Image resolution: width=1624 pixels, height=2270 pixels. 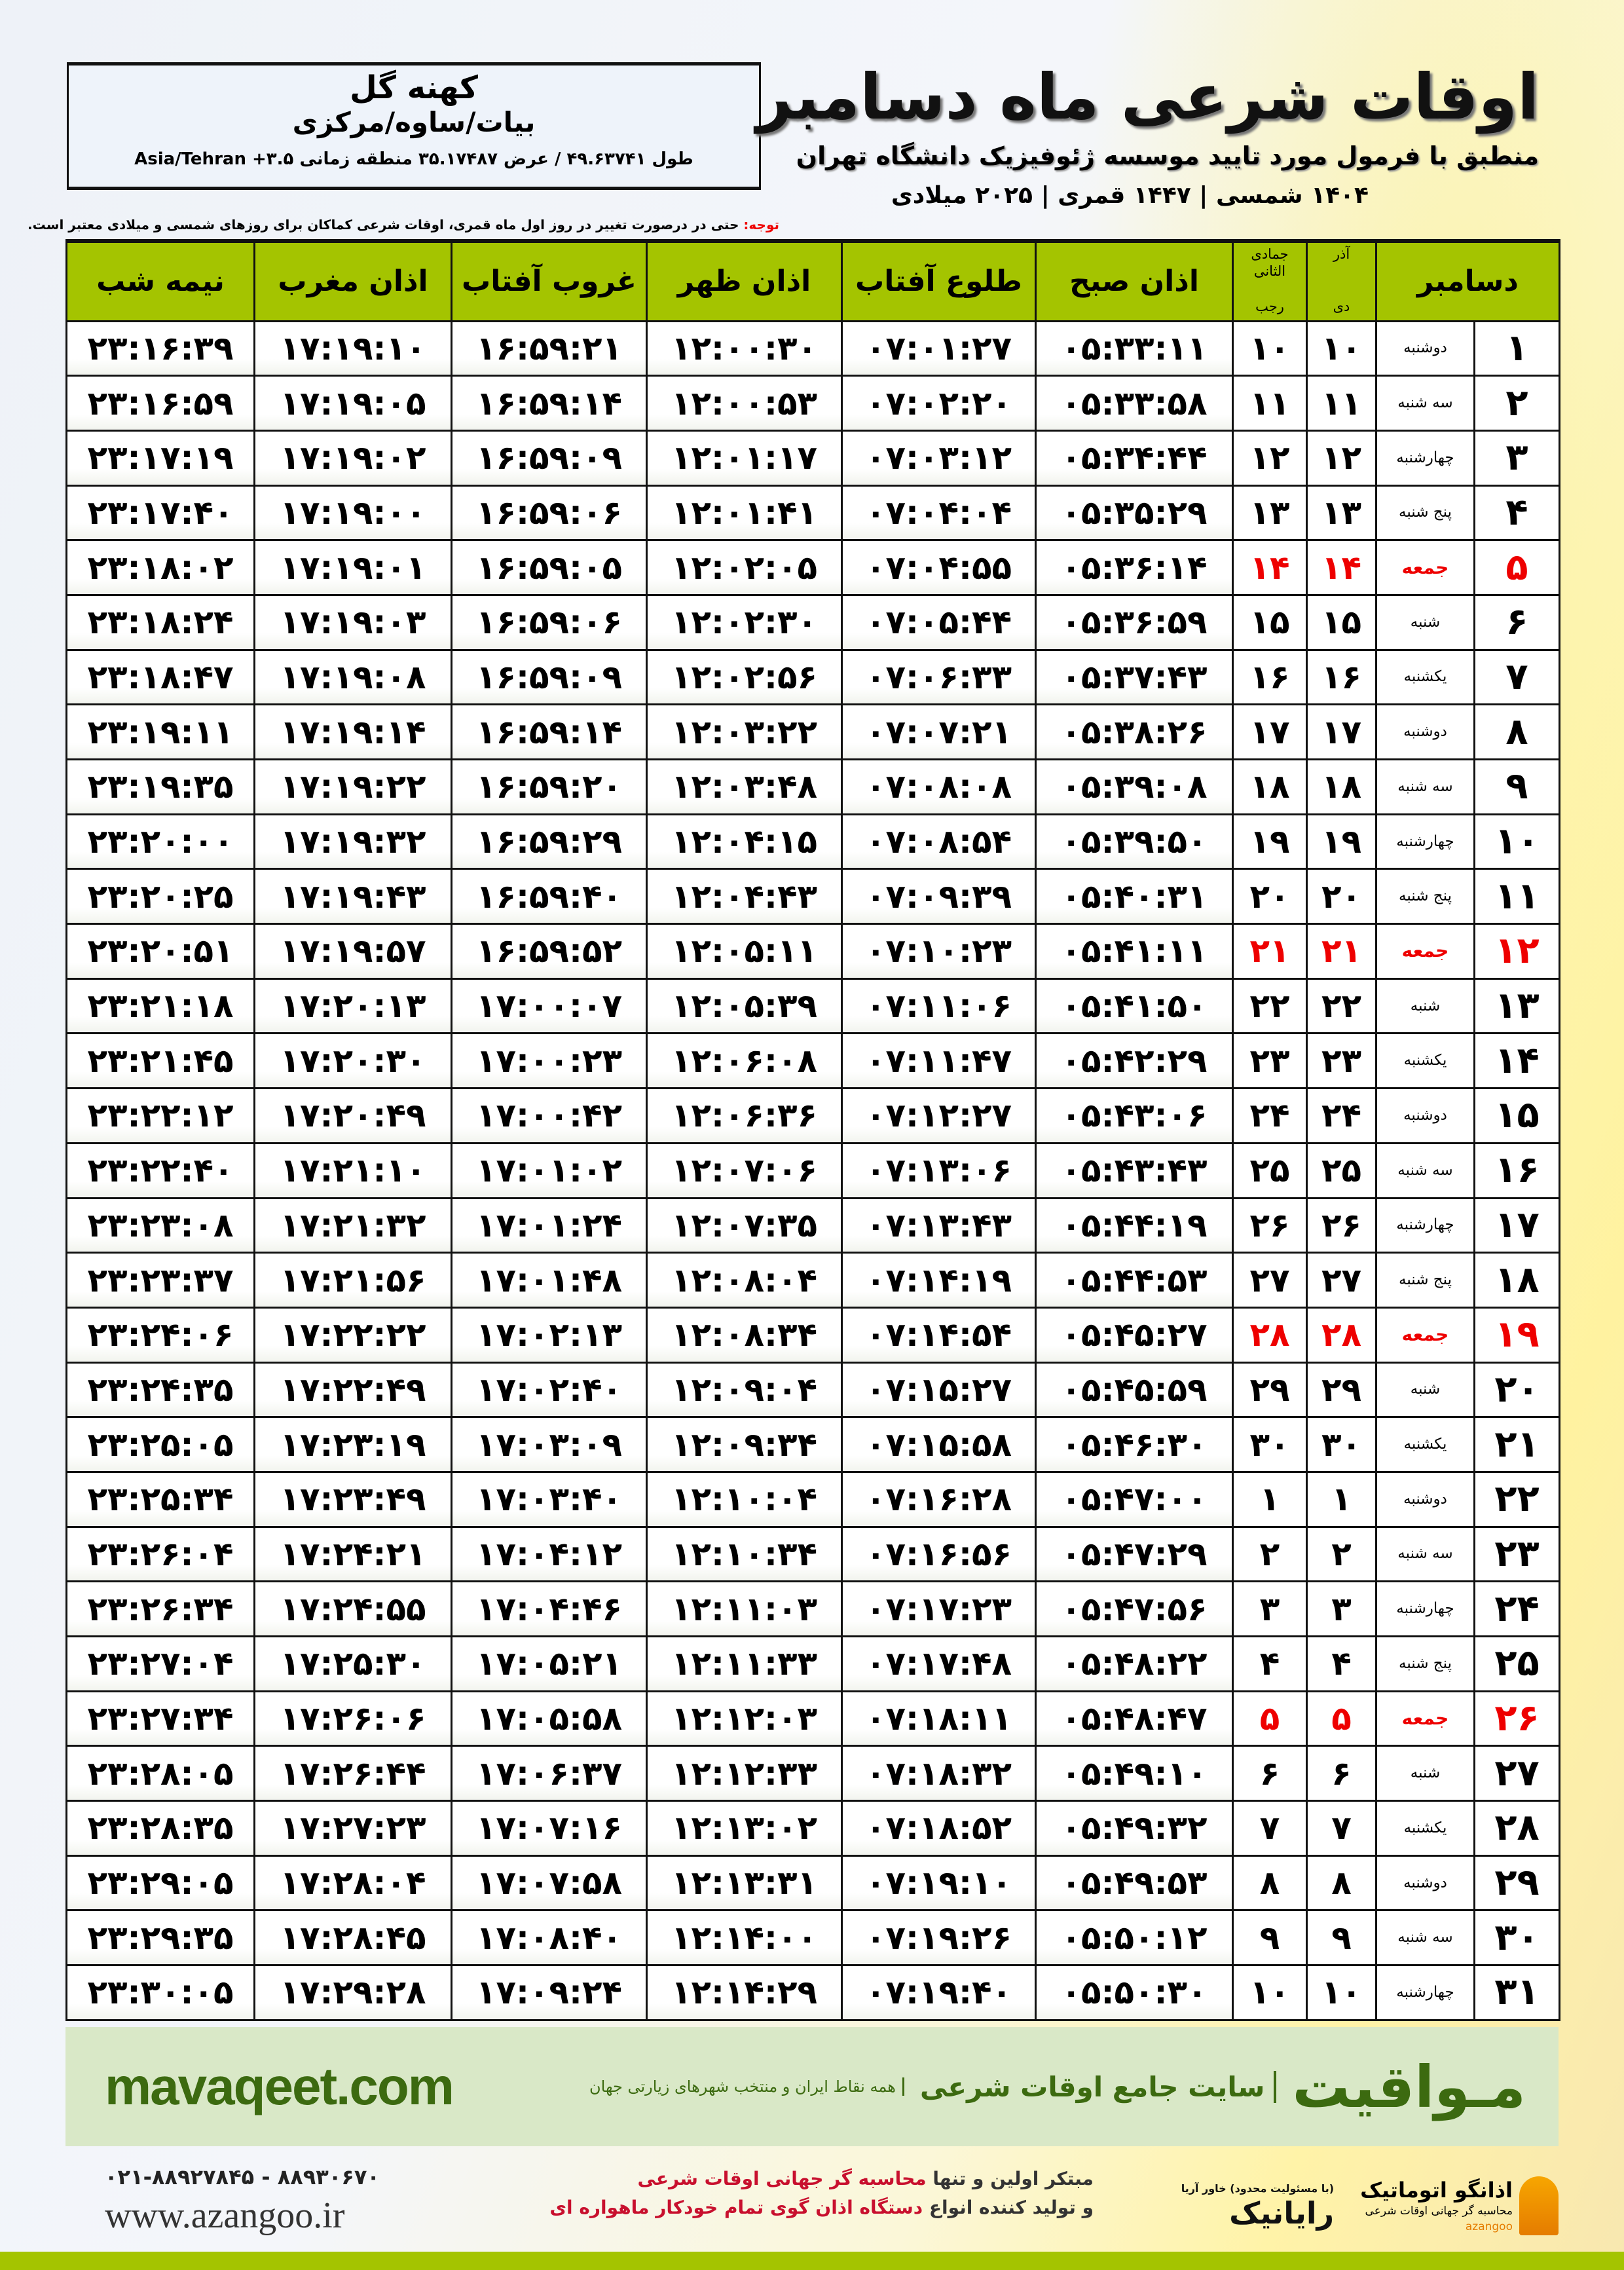 What do you see at coordinates (744, 348) in the screenshot?
I see `zohr-time: ۱۲:۰۰:۳۰` at bounding box center [744, 348].